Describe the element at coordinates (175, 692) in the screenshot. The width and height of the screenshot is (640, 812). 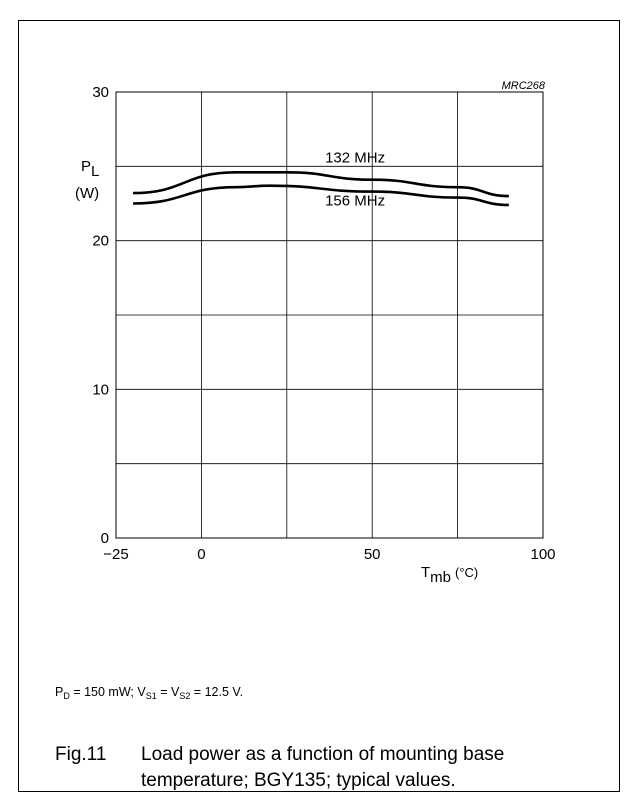
I see `vs2-symbol: V` at that location.